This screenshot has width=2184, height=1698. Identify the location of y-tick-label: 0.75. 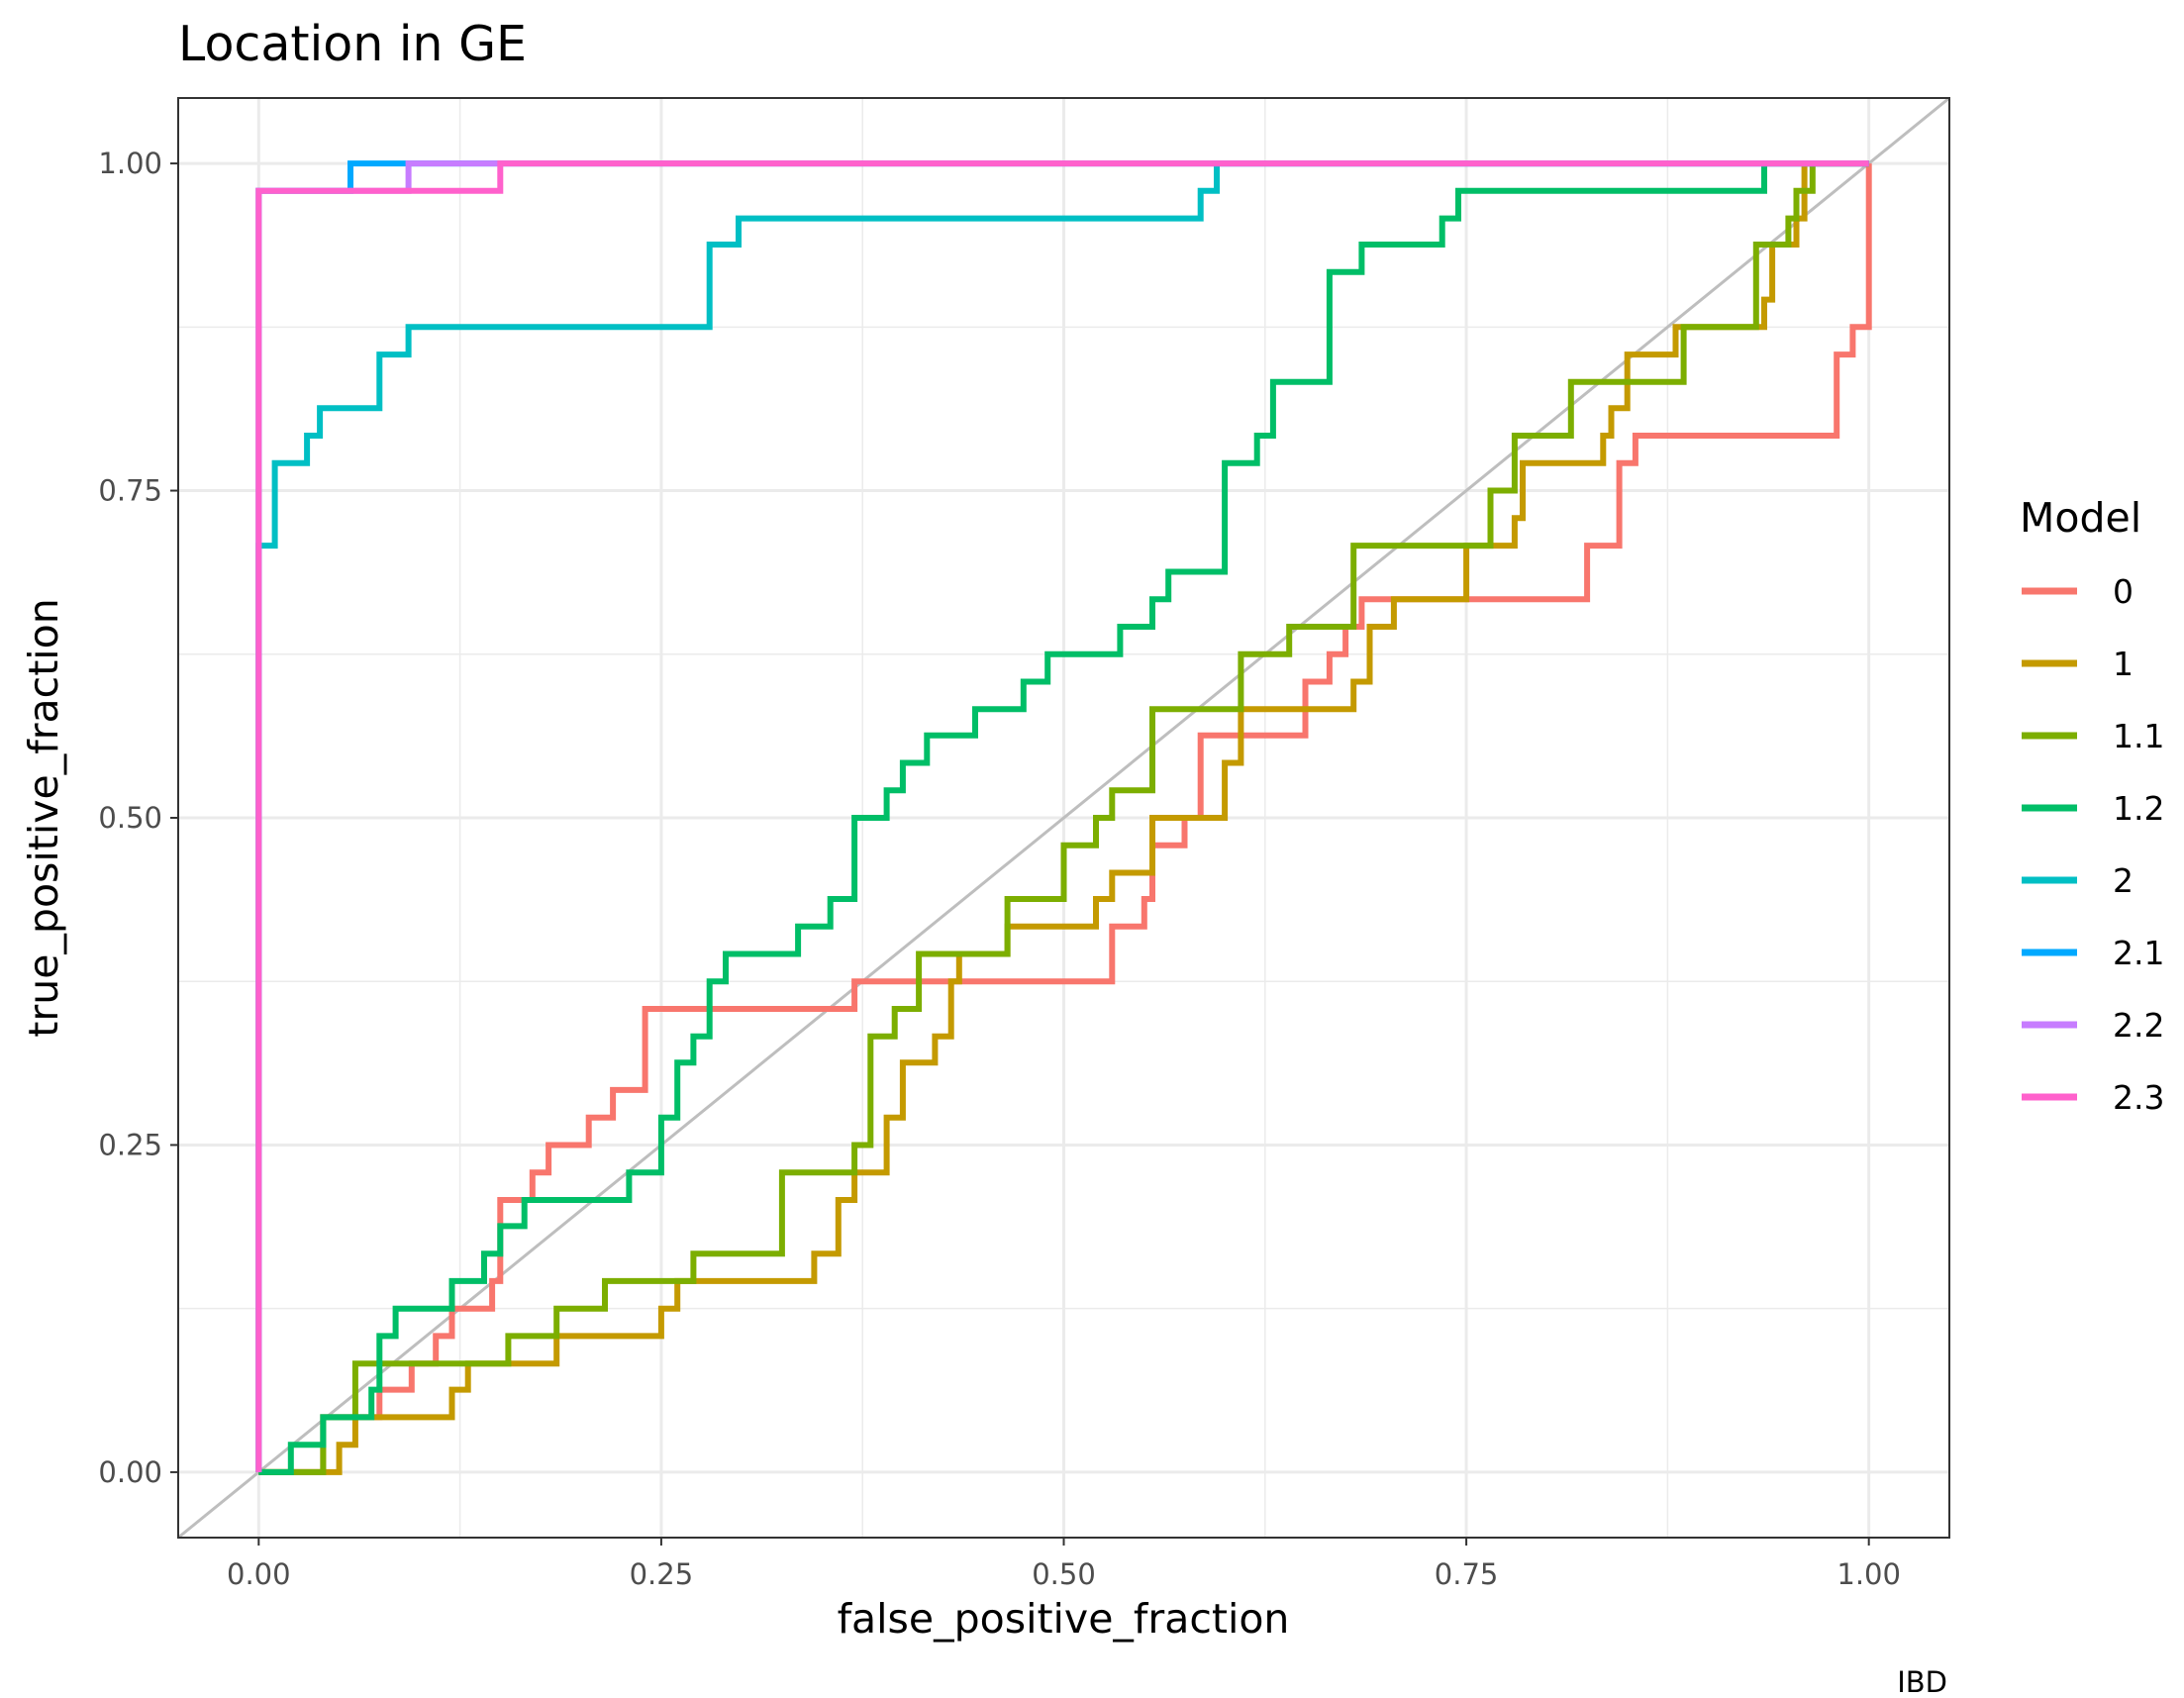
(130, 491).